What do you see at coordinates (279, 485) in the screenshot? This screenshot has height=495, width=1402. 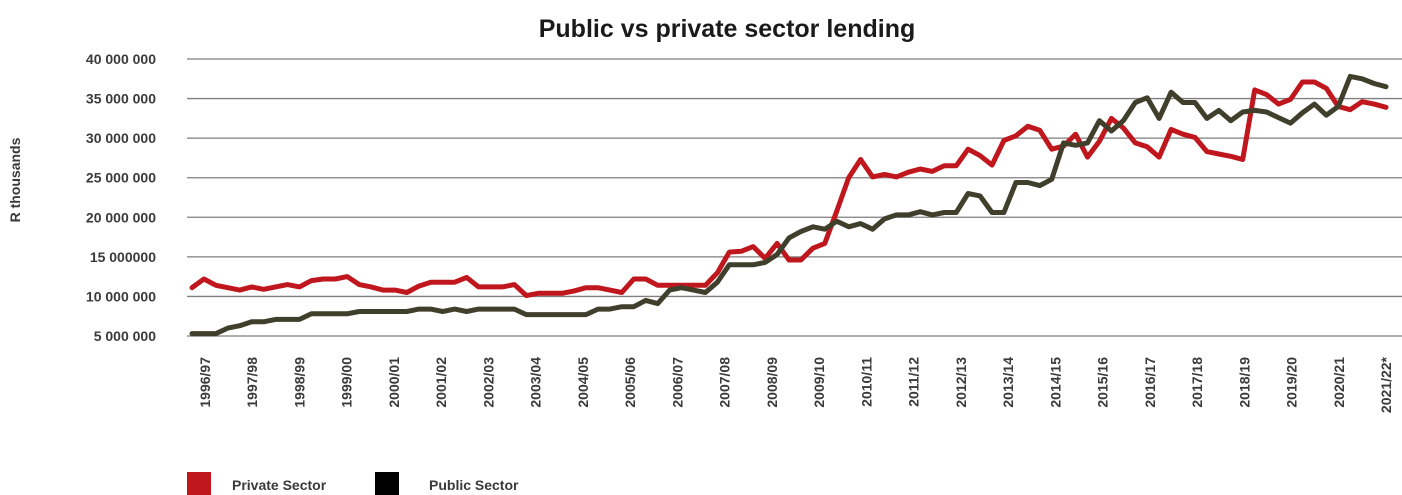 I see `legend-label-private-sector: Private Sector` at bounding box center [279, 485].